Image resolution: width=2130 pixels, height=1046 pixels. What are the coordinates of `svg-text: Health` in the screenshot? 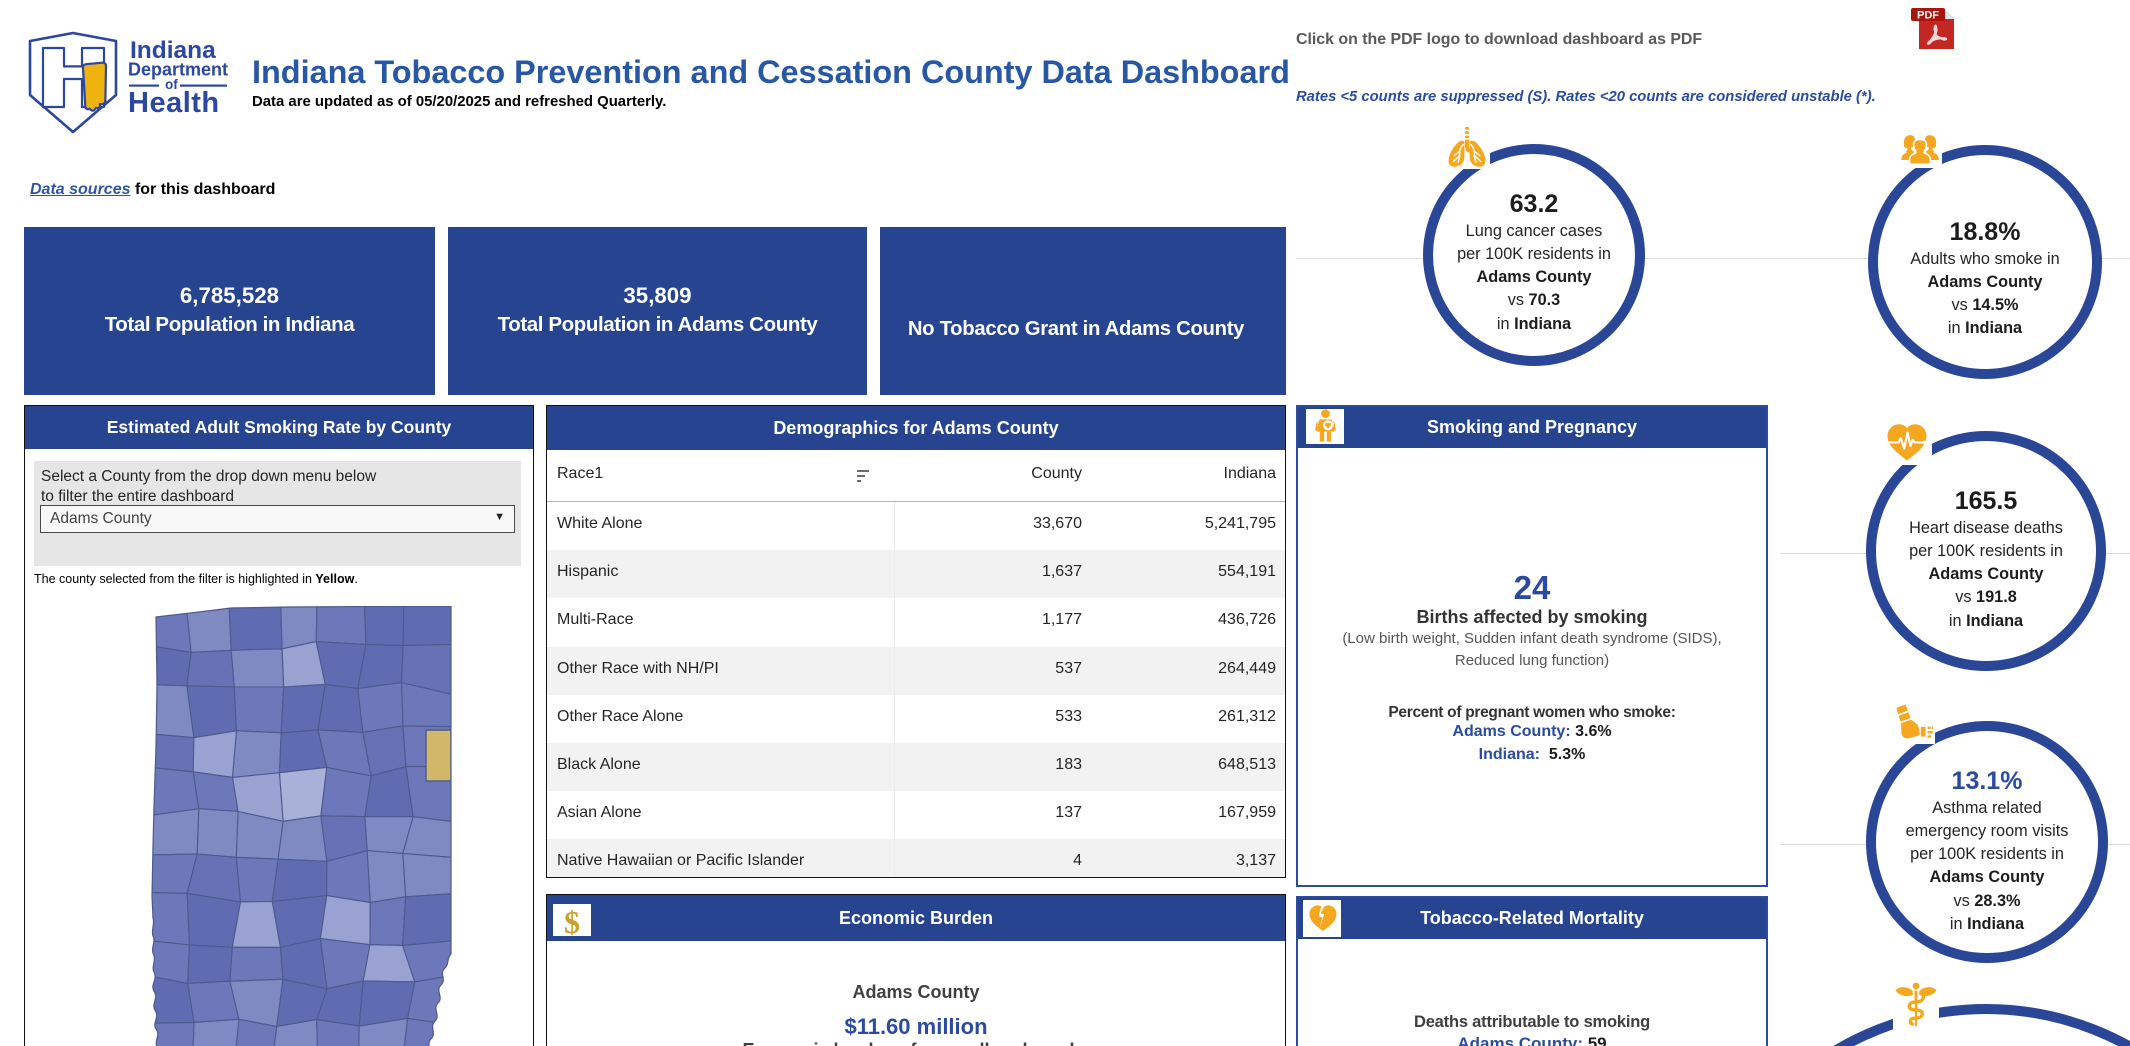 It's located at (174, 103).